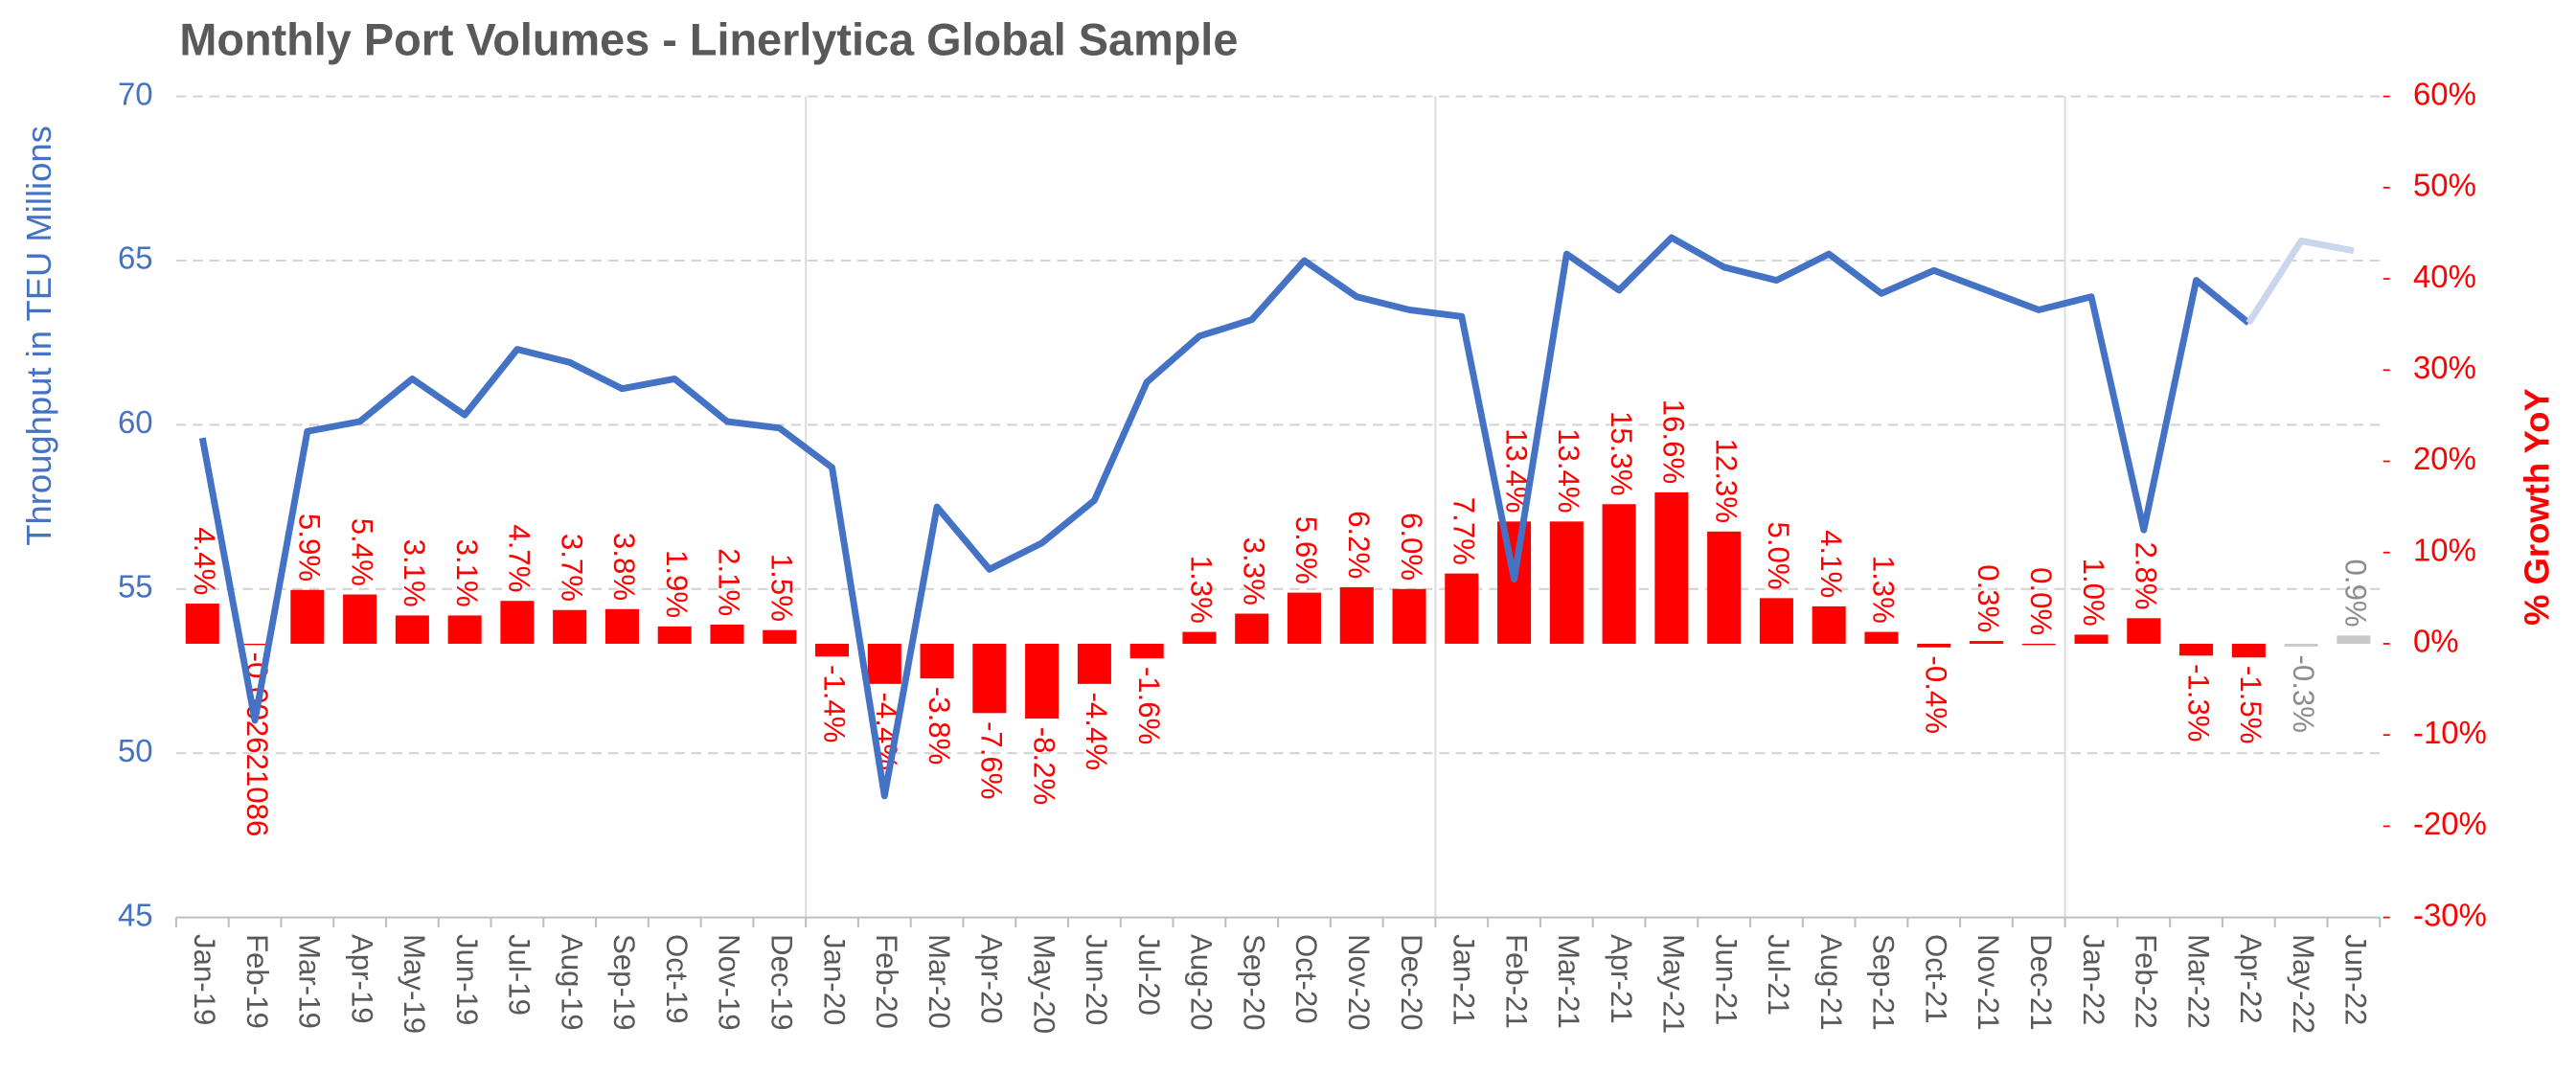 Image resolution: width=2576 pixels, height=1073 pixels. I want to click on x-tick-label: Sep-19, so click(624, 982).